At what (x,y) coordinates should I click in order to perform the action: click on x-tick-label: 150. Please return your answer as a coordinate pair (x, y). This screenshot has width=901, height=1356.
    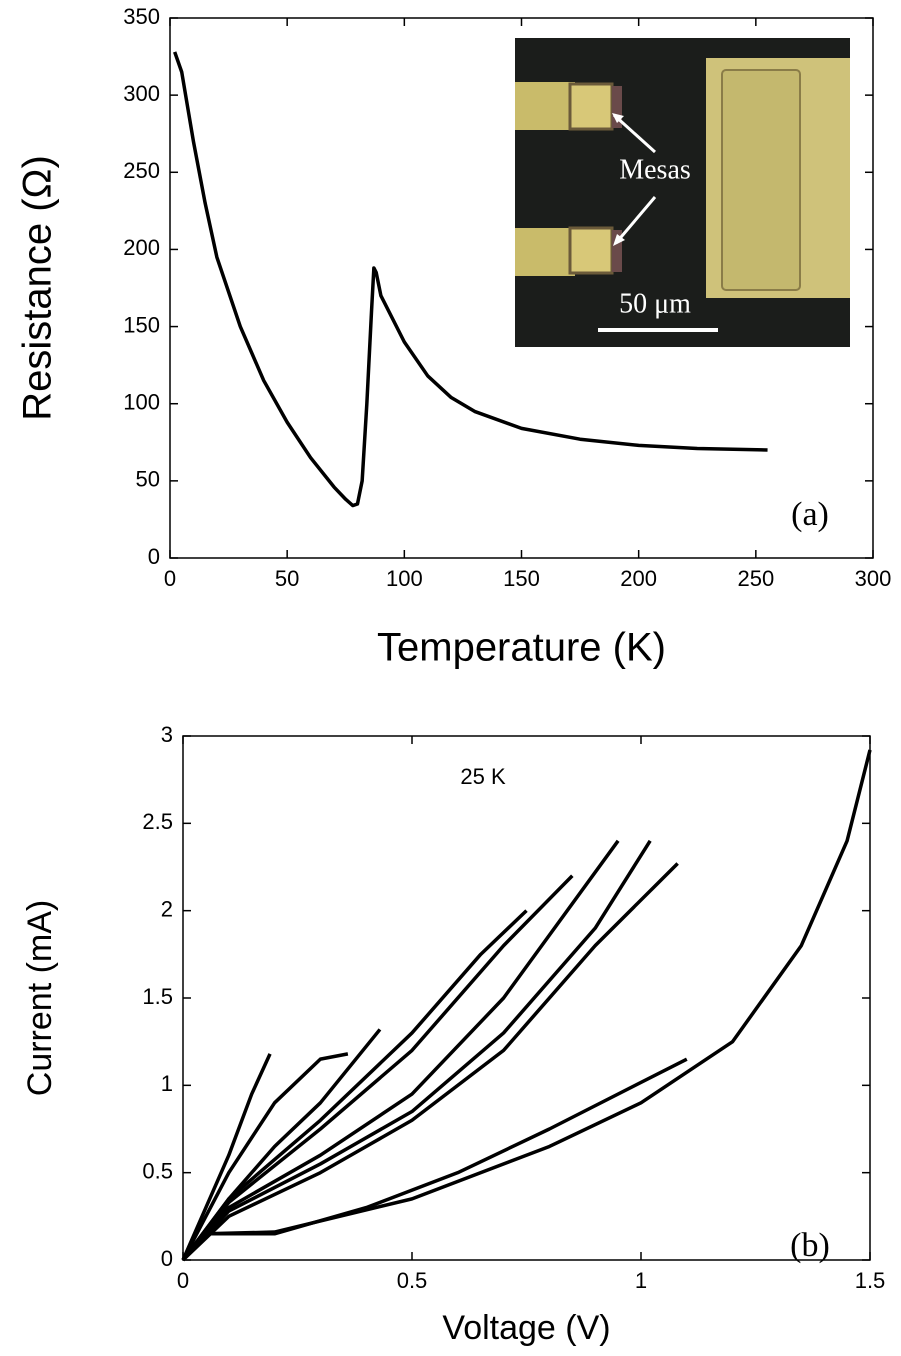
    Looking at the image, I should click on (521, 578).